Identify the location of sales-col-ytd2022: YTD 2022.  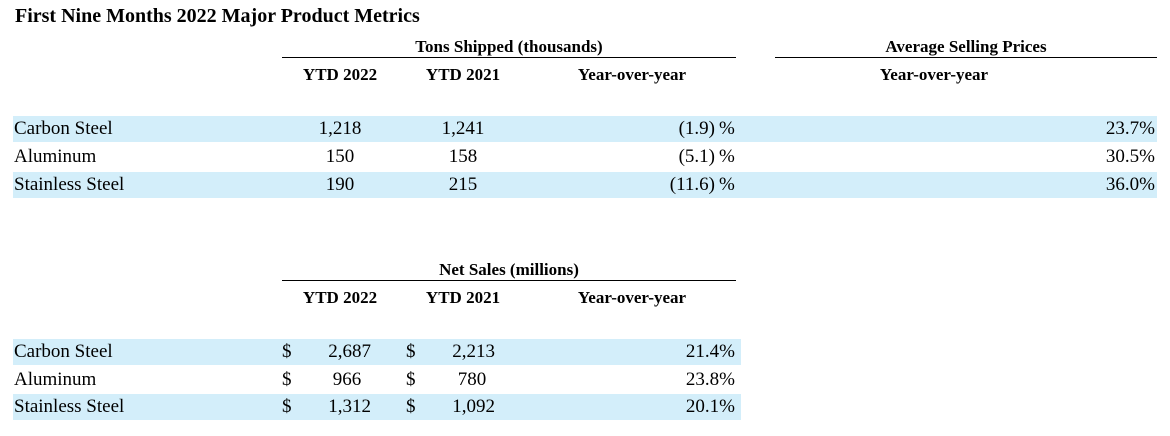
(340, 297).